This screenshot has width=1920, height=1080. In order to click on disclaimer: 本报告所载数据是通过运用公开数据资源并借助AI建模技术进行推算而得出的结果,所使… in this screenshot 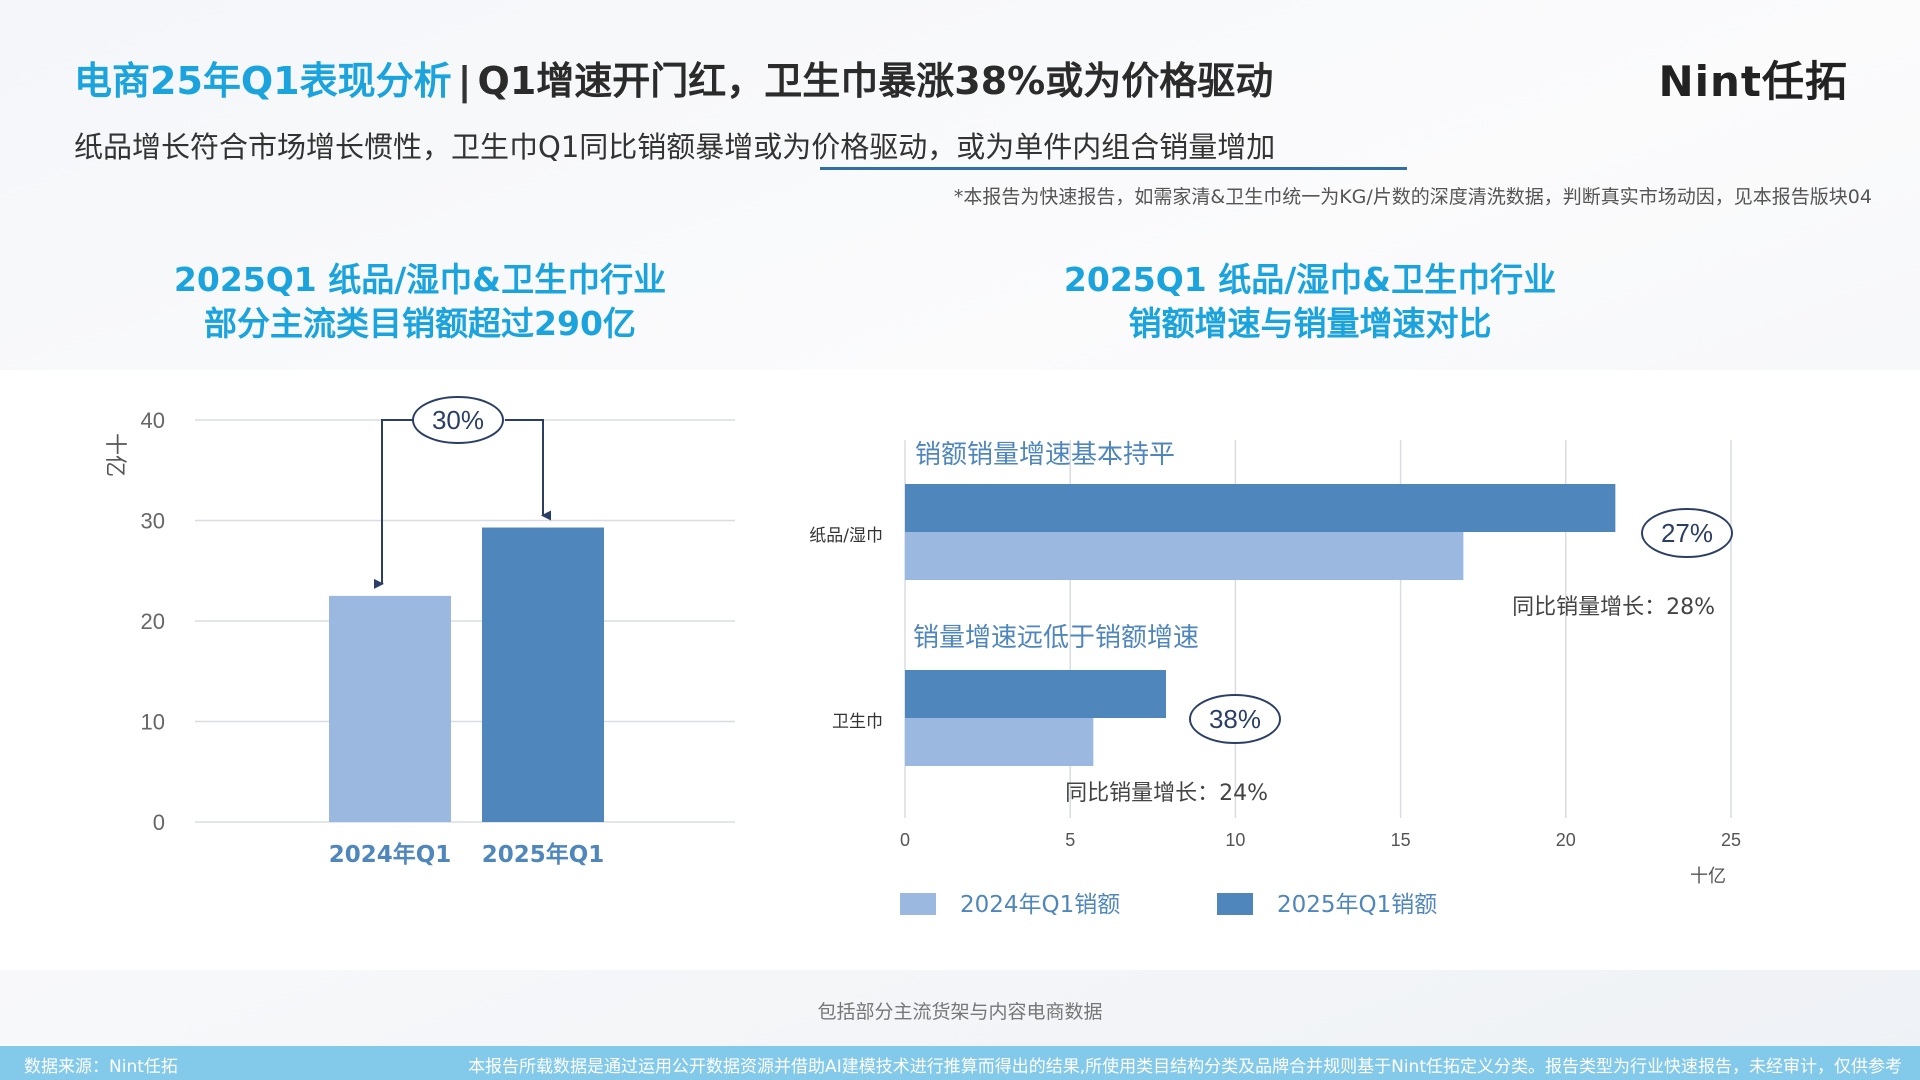, I will do `click(1185, 1067)`.